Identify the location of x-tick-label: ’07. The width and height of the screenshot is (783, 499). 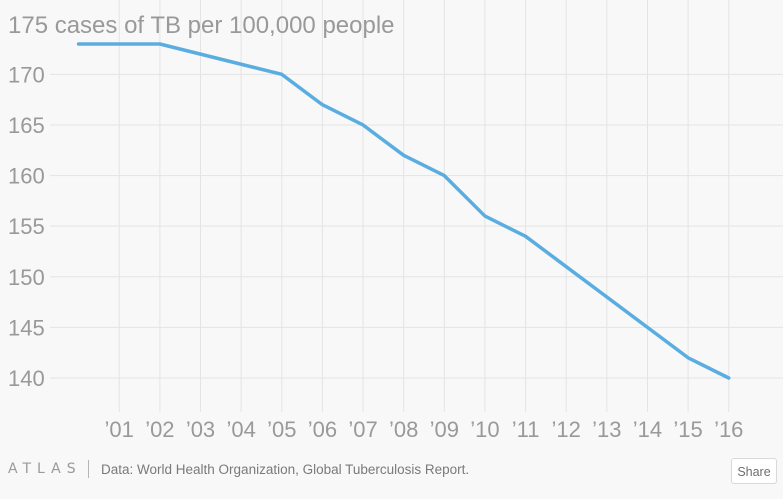
(362, 429).